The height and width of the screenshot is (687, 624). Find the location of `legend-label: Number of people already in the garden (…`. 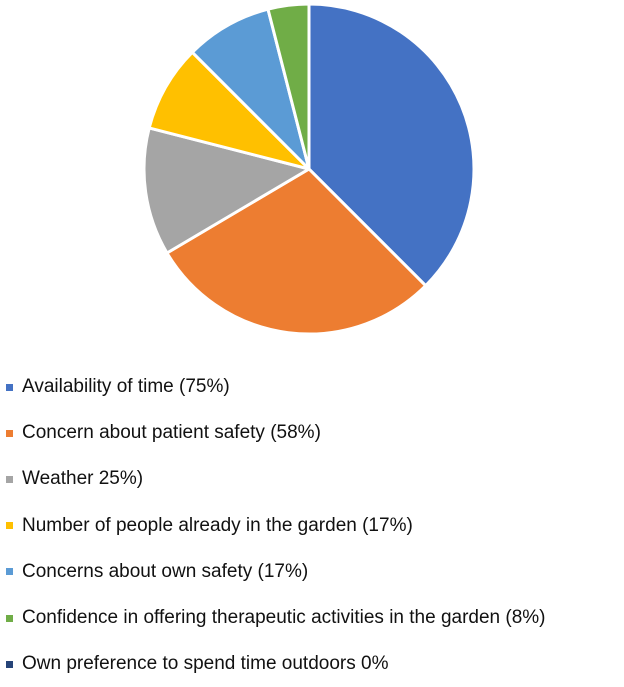

legend-label: Number of people already in the garden (… is located at coordinates (217, 525).